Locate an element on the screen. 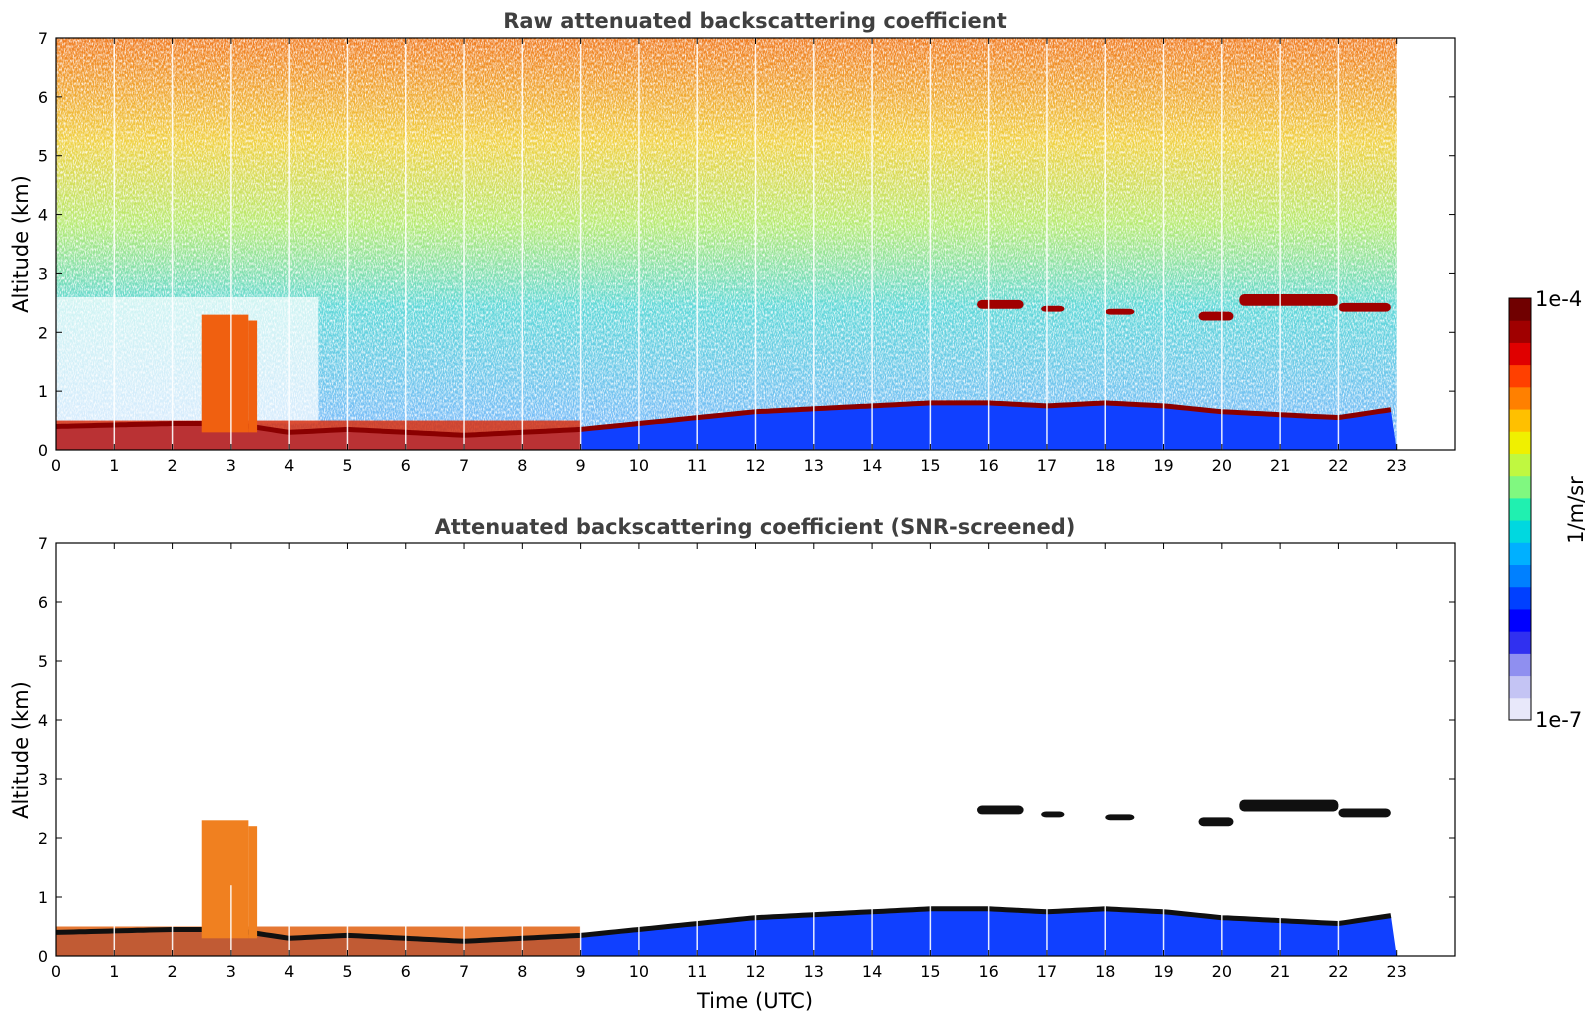 This screenshot has height=1020, width=1595. colorbar-min-label: 1e-7 is located at coordinates (1558, 720).